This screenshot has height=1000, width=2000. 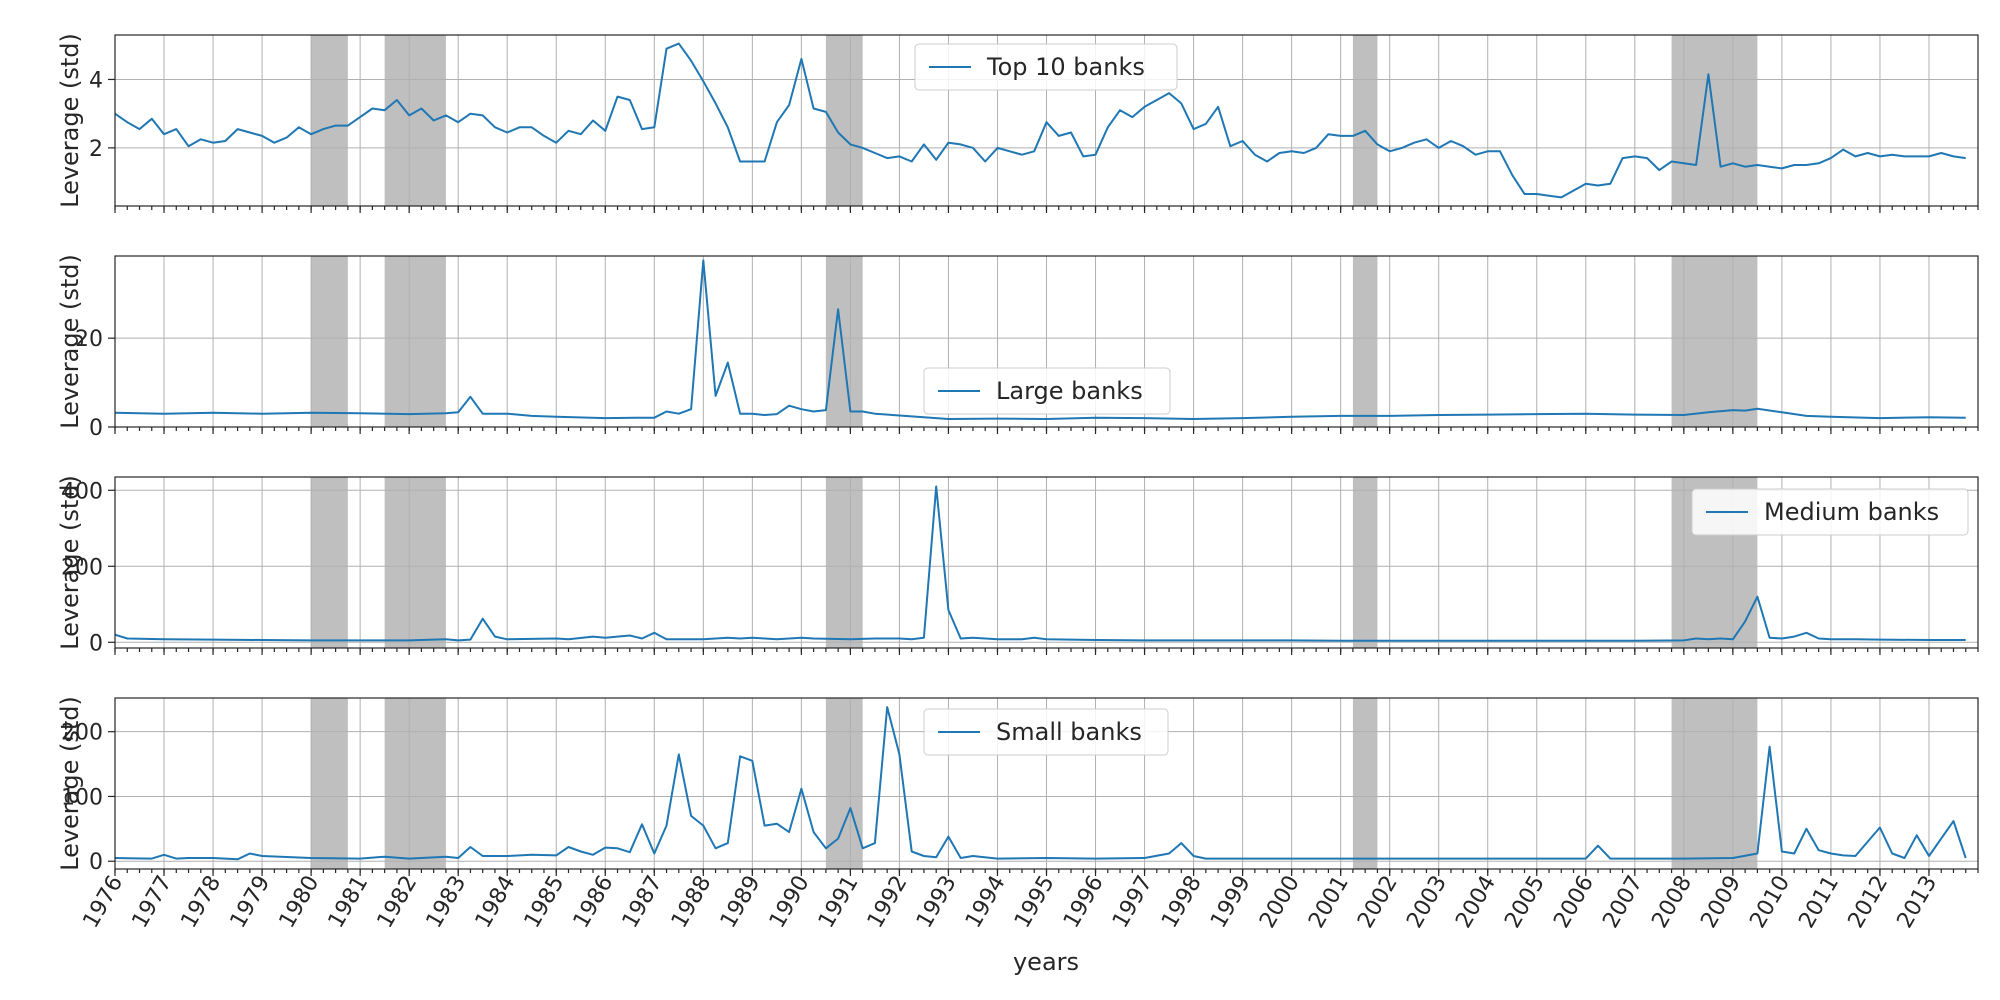 What do you see at coordinates (202, 902) in the screenshot?
I see `x-tick-label: 1978` at bounding box center [202, 902].